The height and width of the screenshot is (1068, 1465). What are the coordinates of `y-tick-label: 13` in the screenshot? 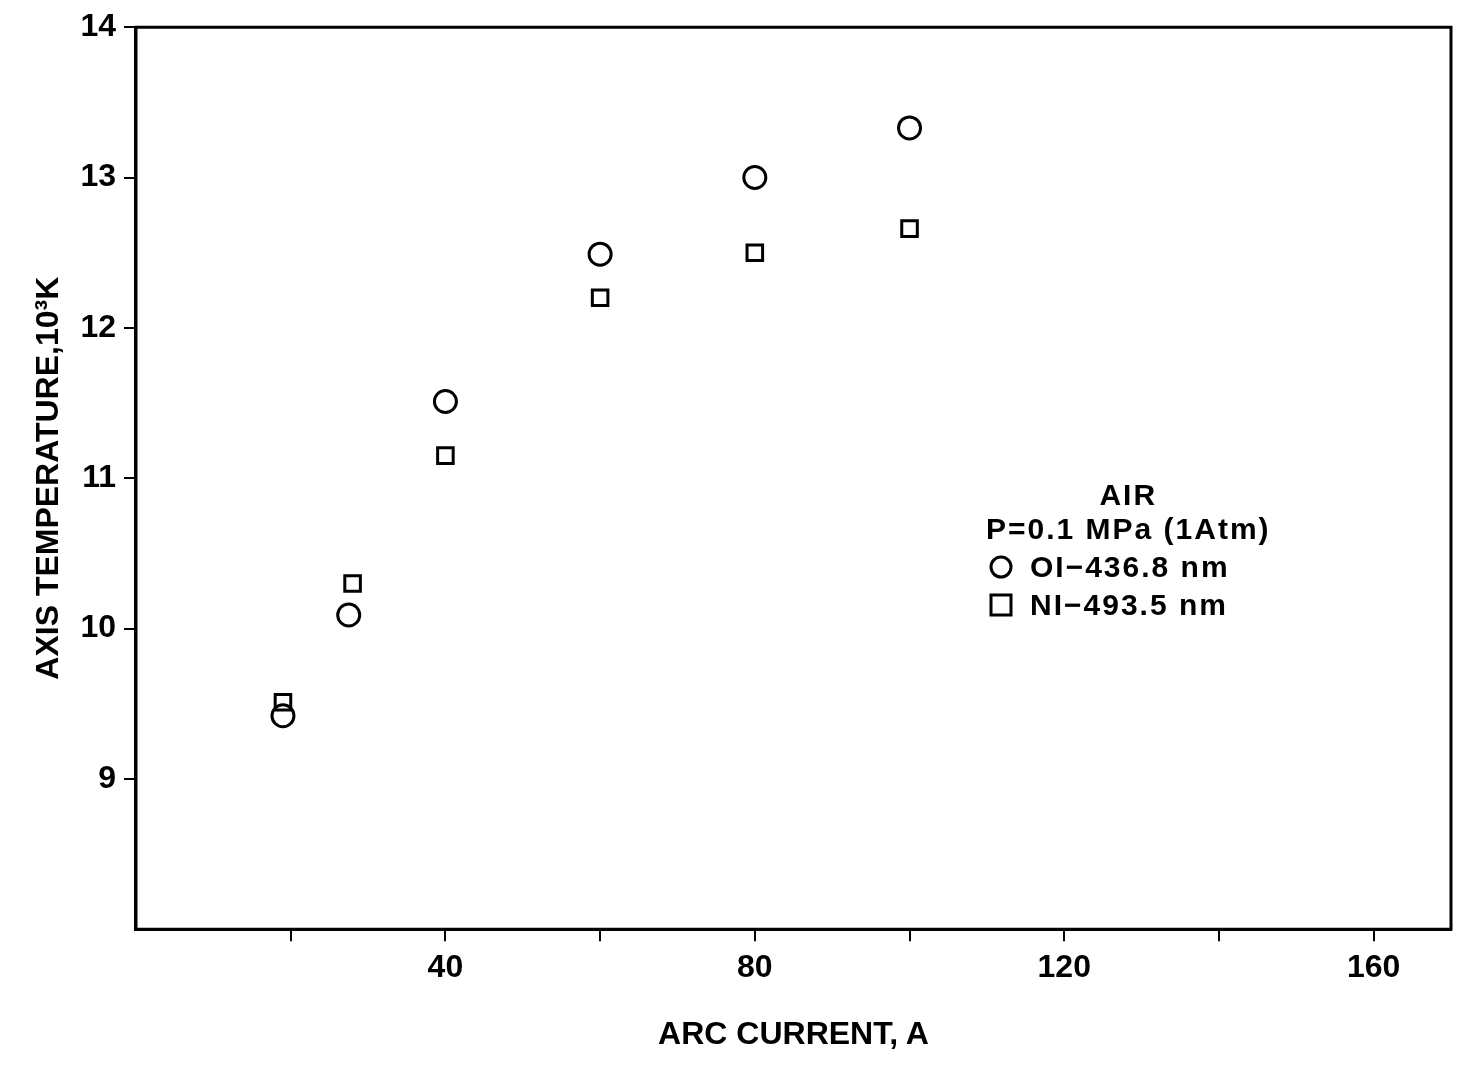 It's located at (98, 175).